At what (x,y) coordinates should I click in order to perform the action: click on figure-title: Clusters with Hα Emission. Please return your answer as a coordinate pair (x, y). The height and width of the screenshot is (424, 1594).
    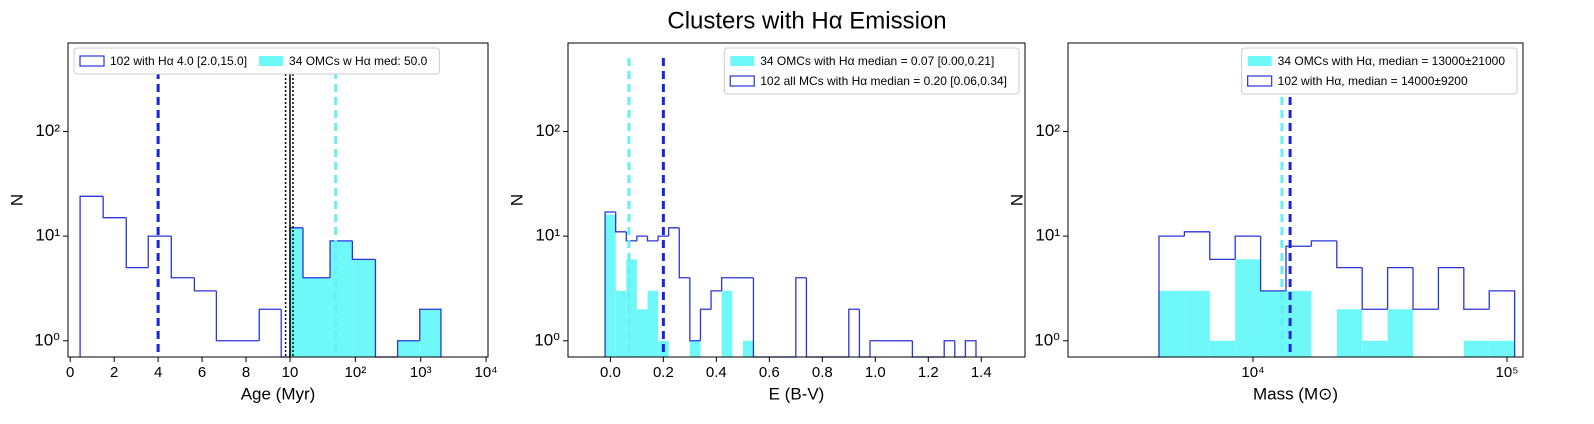
    Looking at the image, I should click on (806, 20).